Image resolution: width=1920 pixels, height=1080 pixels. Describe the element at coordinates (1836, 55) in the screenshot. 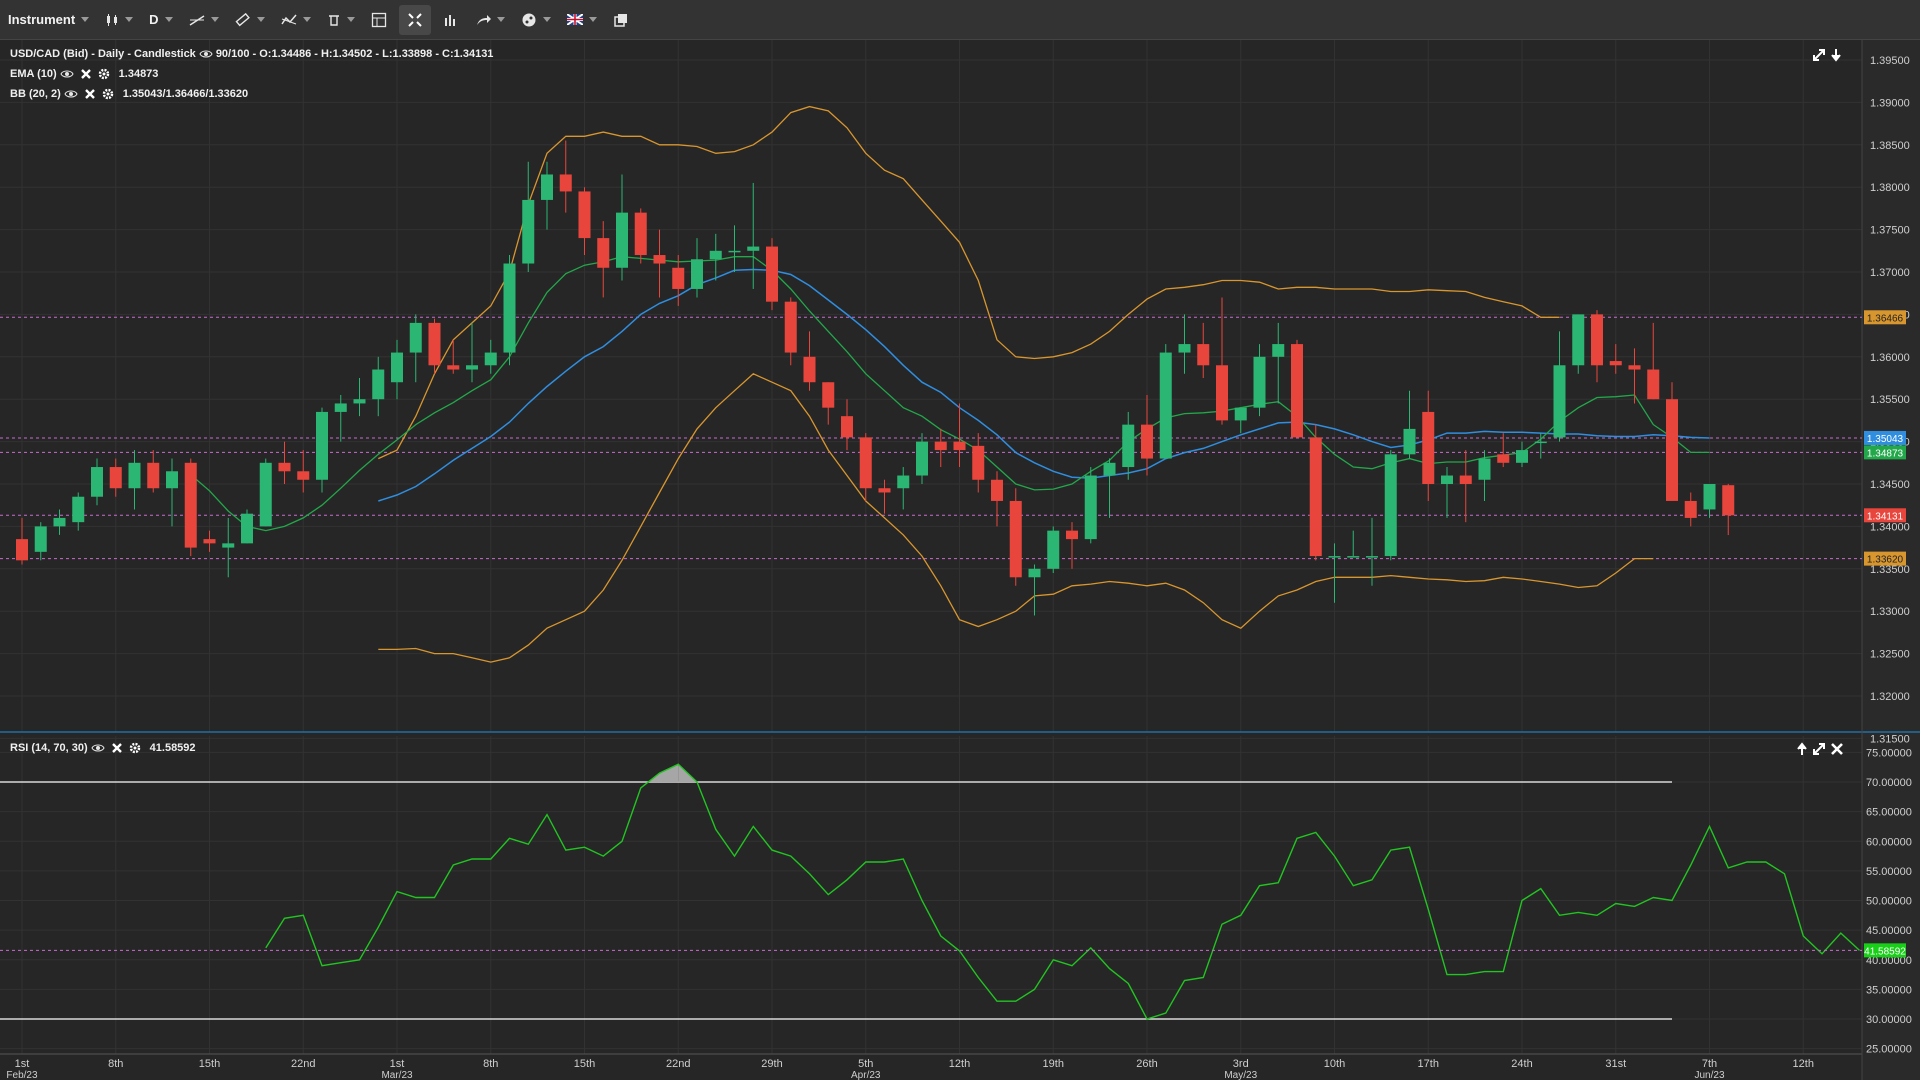

I see `move-down-icon` at that location.